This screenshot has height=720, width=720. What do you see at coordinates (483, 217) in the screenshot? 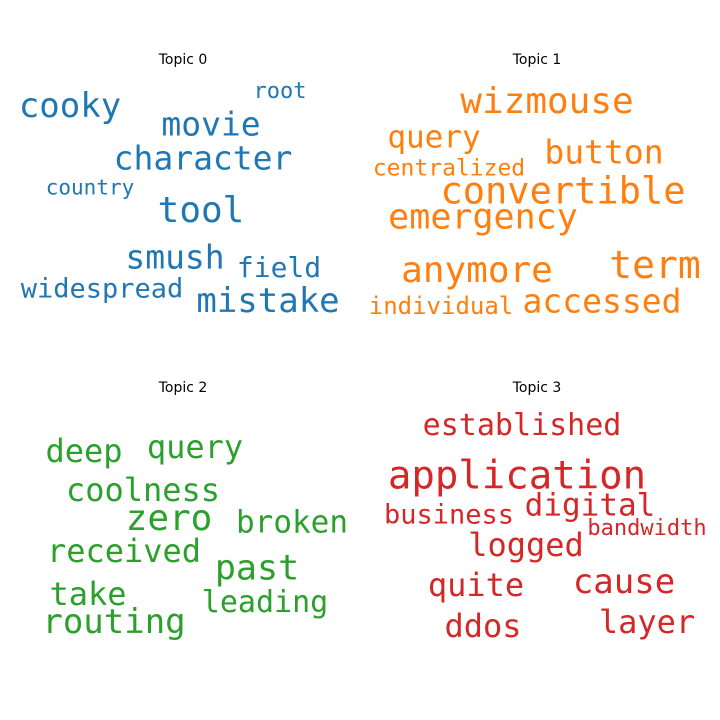
I see `word-emergency: emergency` at bounding box center [483, 217].